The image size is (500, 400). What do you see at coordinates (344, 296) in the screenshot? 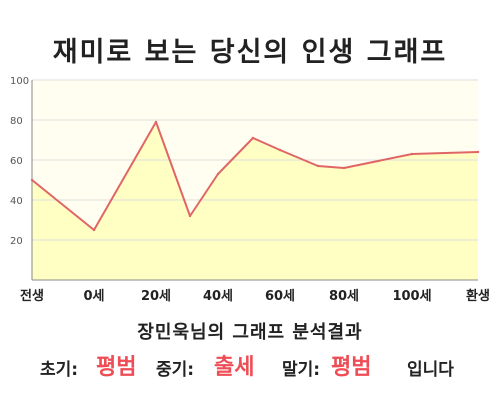
I see `x-tick-label: 80세` at bounding box center [344, 296].